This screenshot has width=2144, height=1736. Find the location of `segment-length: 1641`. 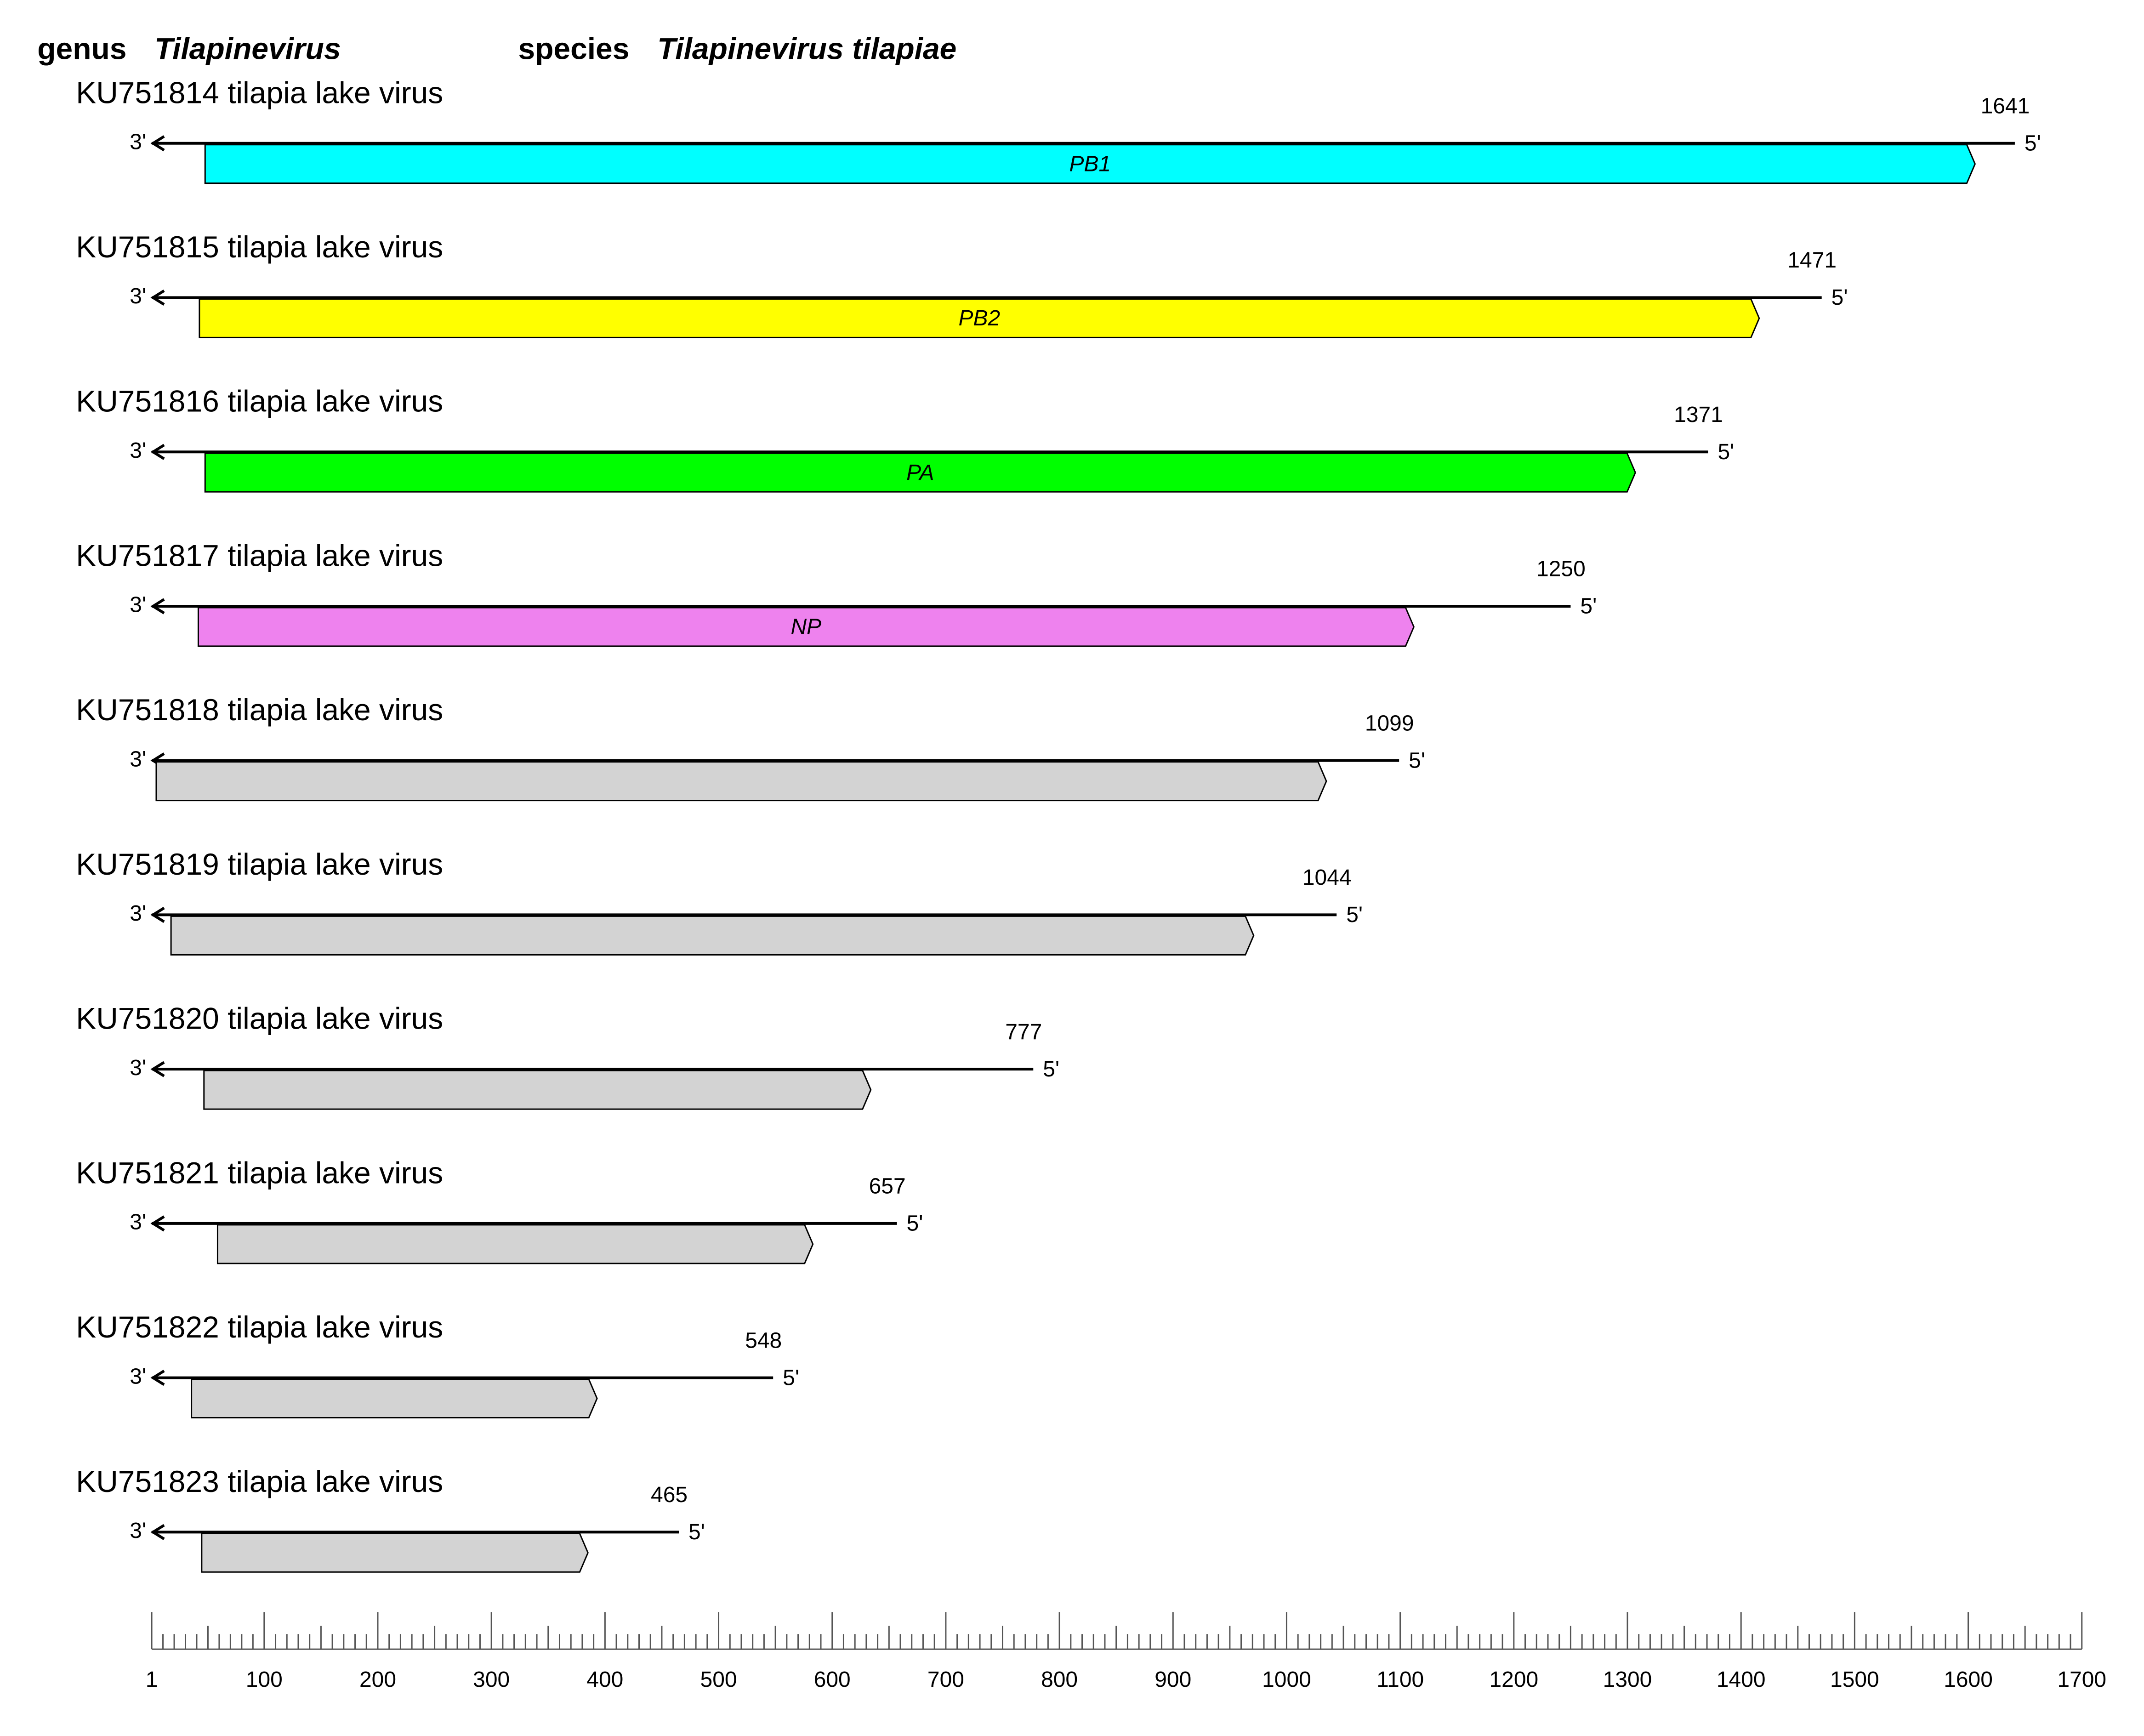

segment-length: 1641 is located at coordinates (2006, 106).